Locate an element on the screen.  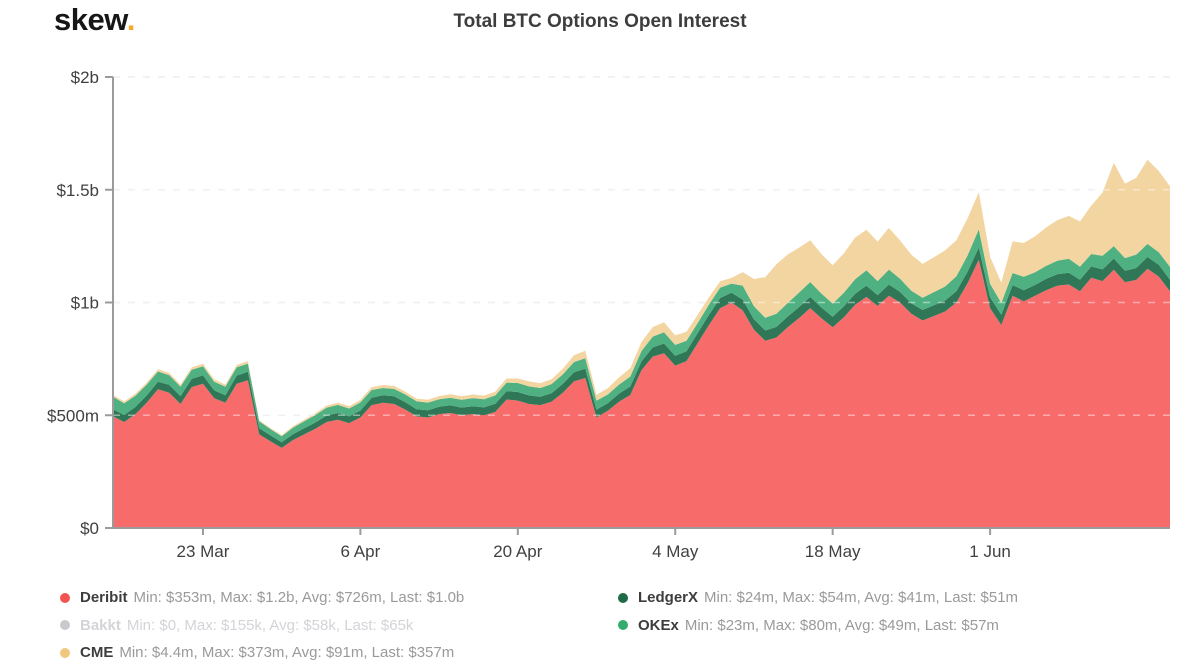
deribit-dot-icon is located at coordinates (65, 597).